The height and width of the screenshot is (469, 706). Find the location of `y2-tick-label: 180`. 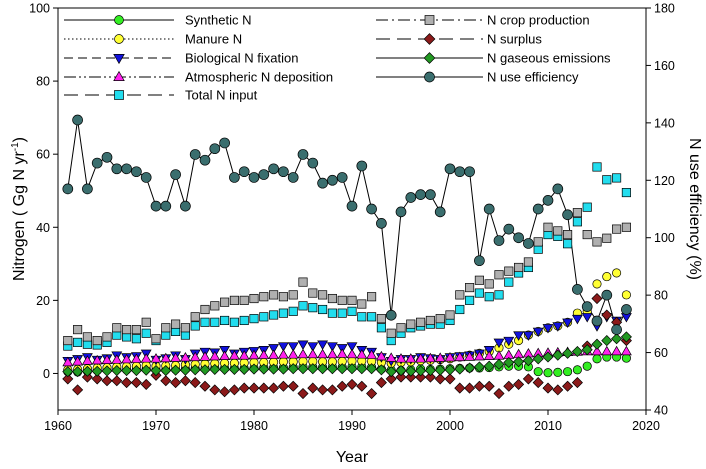

y2-tick-label: 180 is located at coordinates (664, 9).